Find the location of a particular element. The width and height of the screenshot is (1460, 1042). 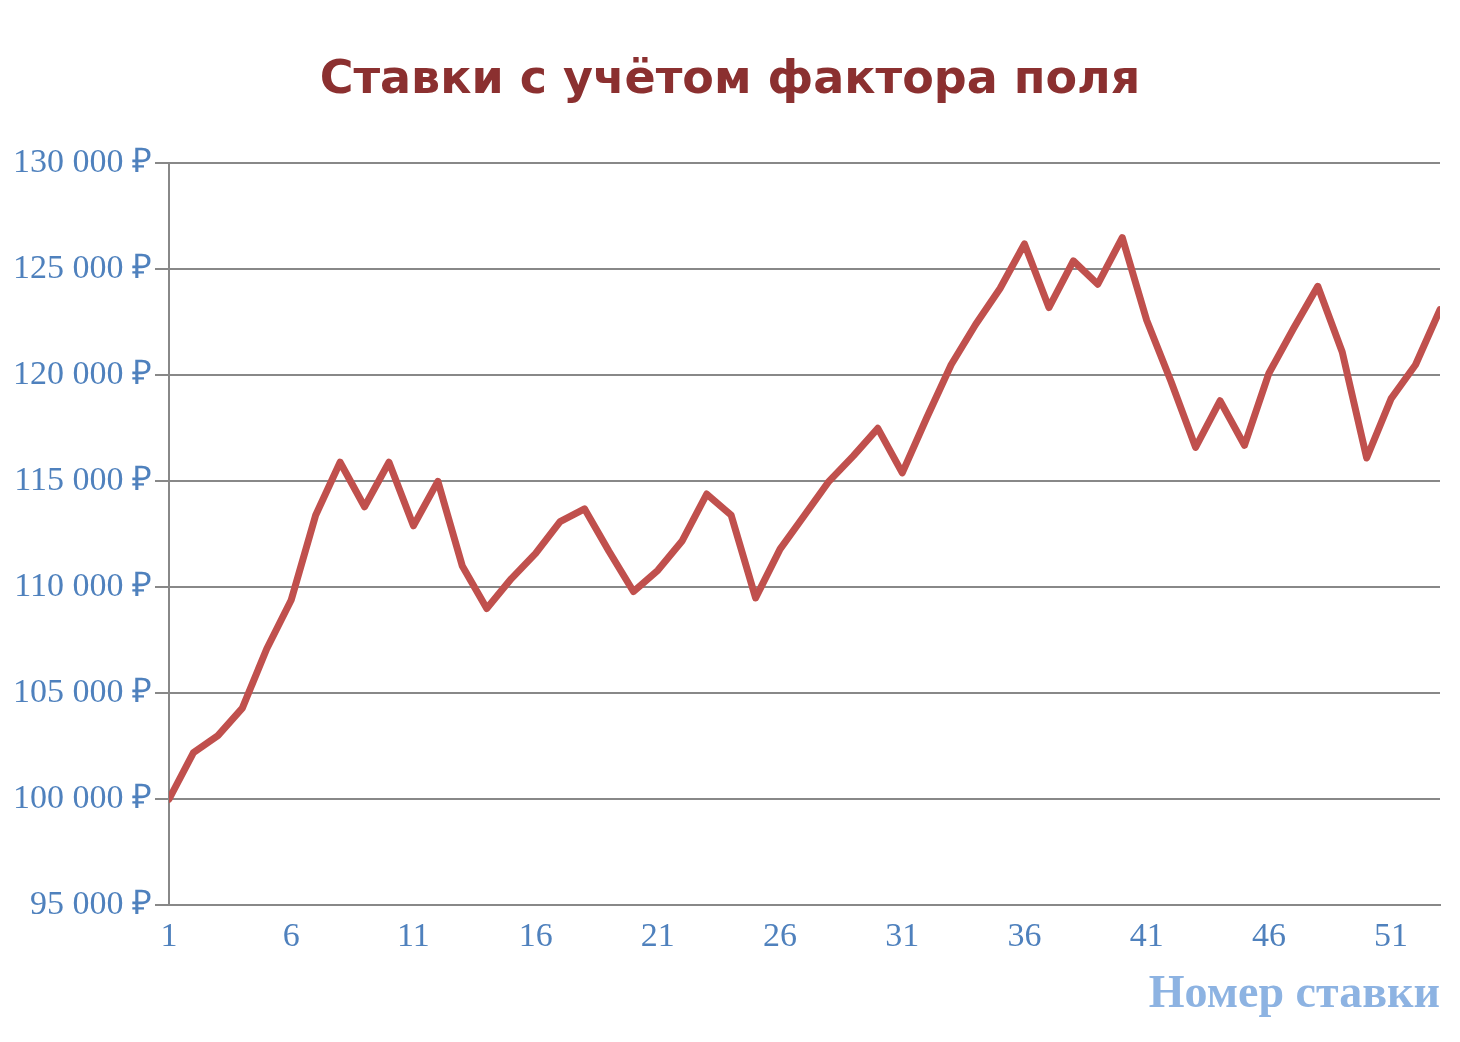

y-tick-label: 95 000 ₽ is located at coordinates (91, 903).